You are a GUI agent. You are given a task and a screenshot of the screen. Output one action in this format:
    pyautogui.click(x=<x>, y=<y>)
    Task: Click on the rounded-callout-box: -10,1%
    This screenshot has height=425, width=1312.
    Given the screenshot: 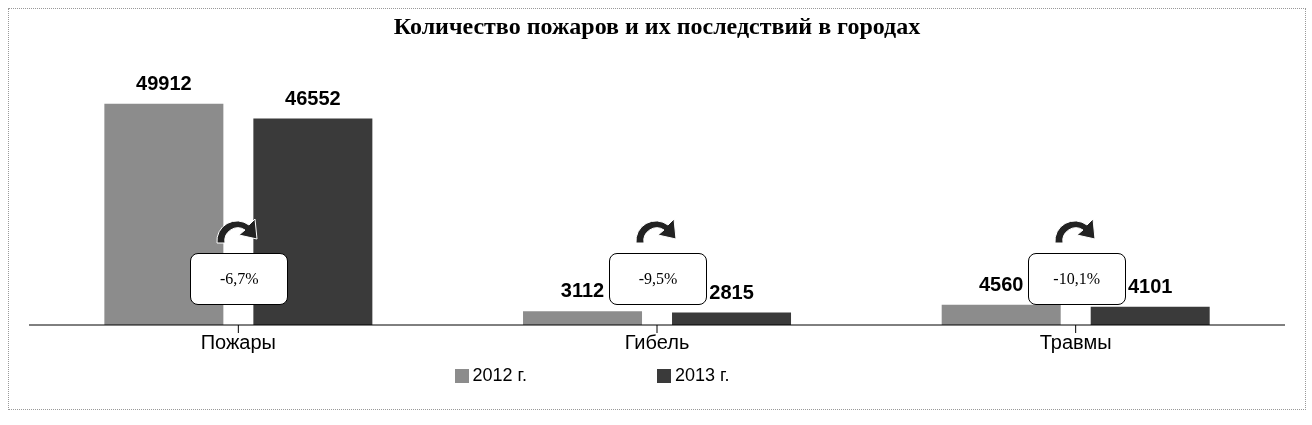 What is the action you would take?
    pyautogui.click(x=1076, y=279)
    